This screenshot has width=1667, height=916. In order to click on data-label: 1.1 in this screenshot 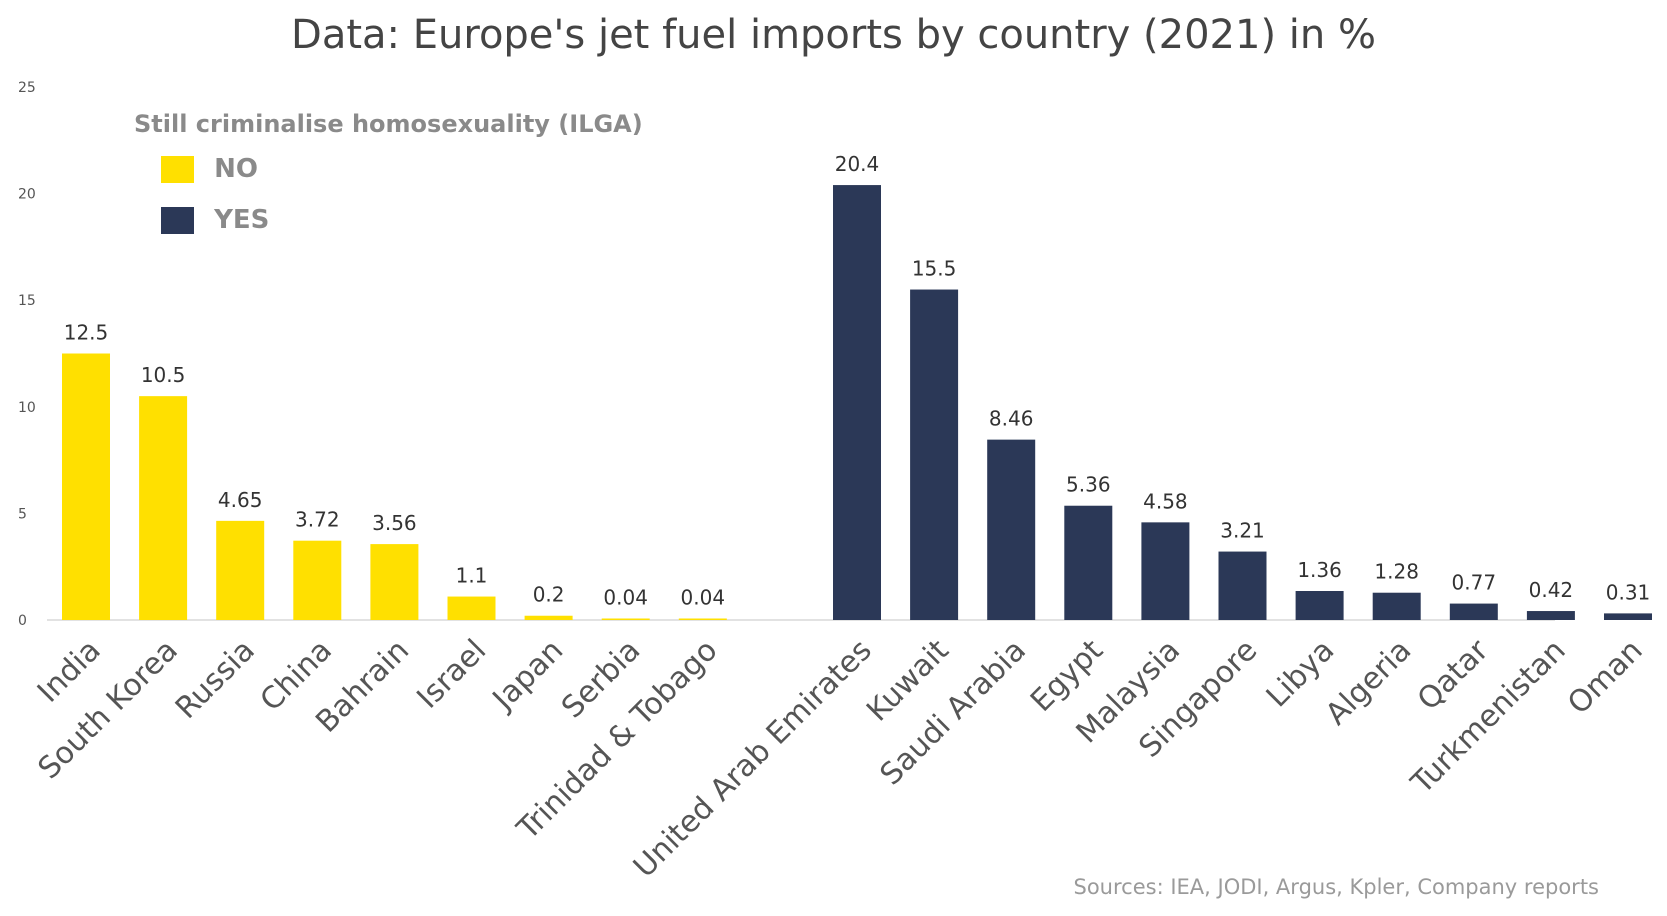, I will do `click(472, 576)`.